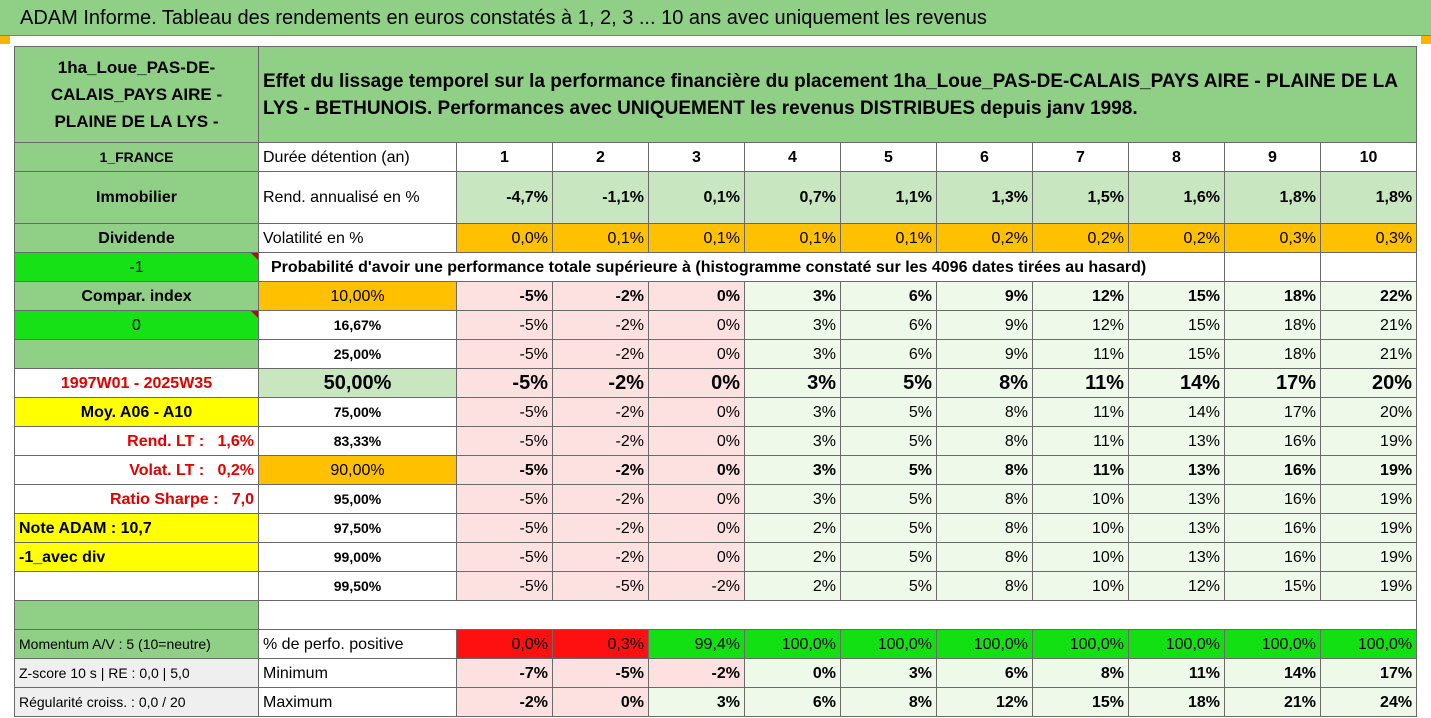 This screenshot has width=1431, height=718. I want to click on year-header: 1, so click(504, 157).